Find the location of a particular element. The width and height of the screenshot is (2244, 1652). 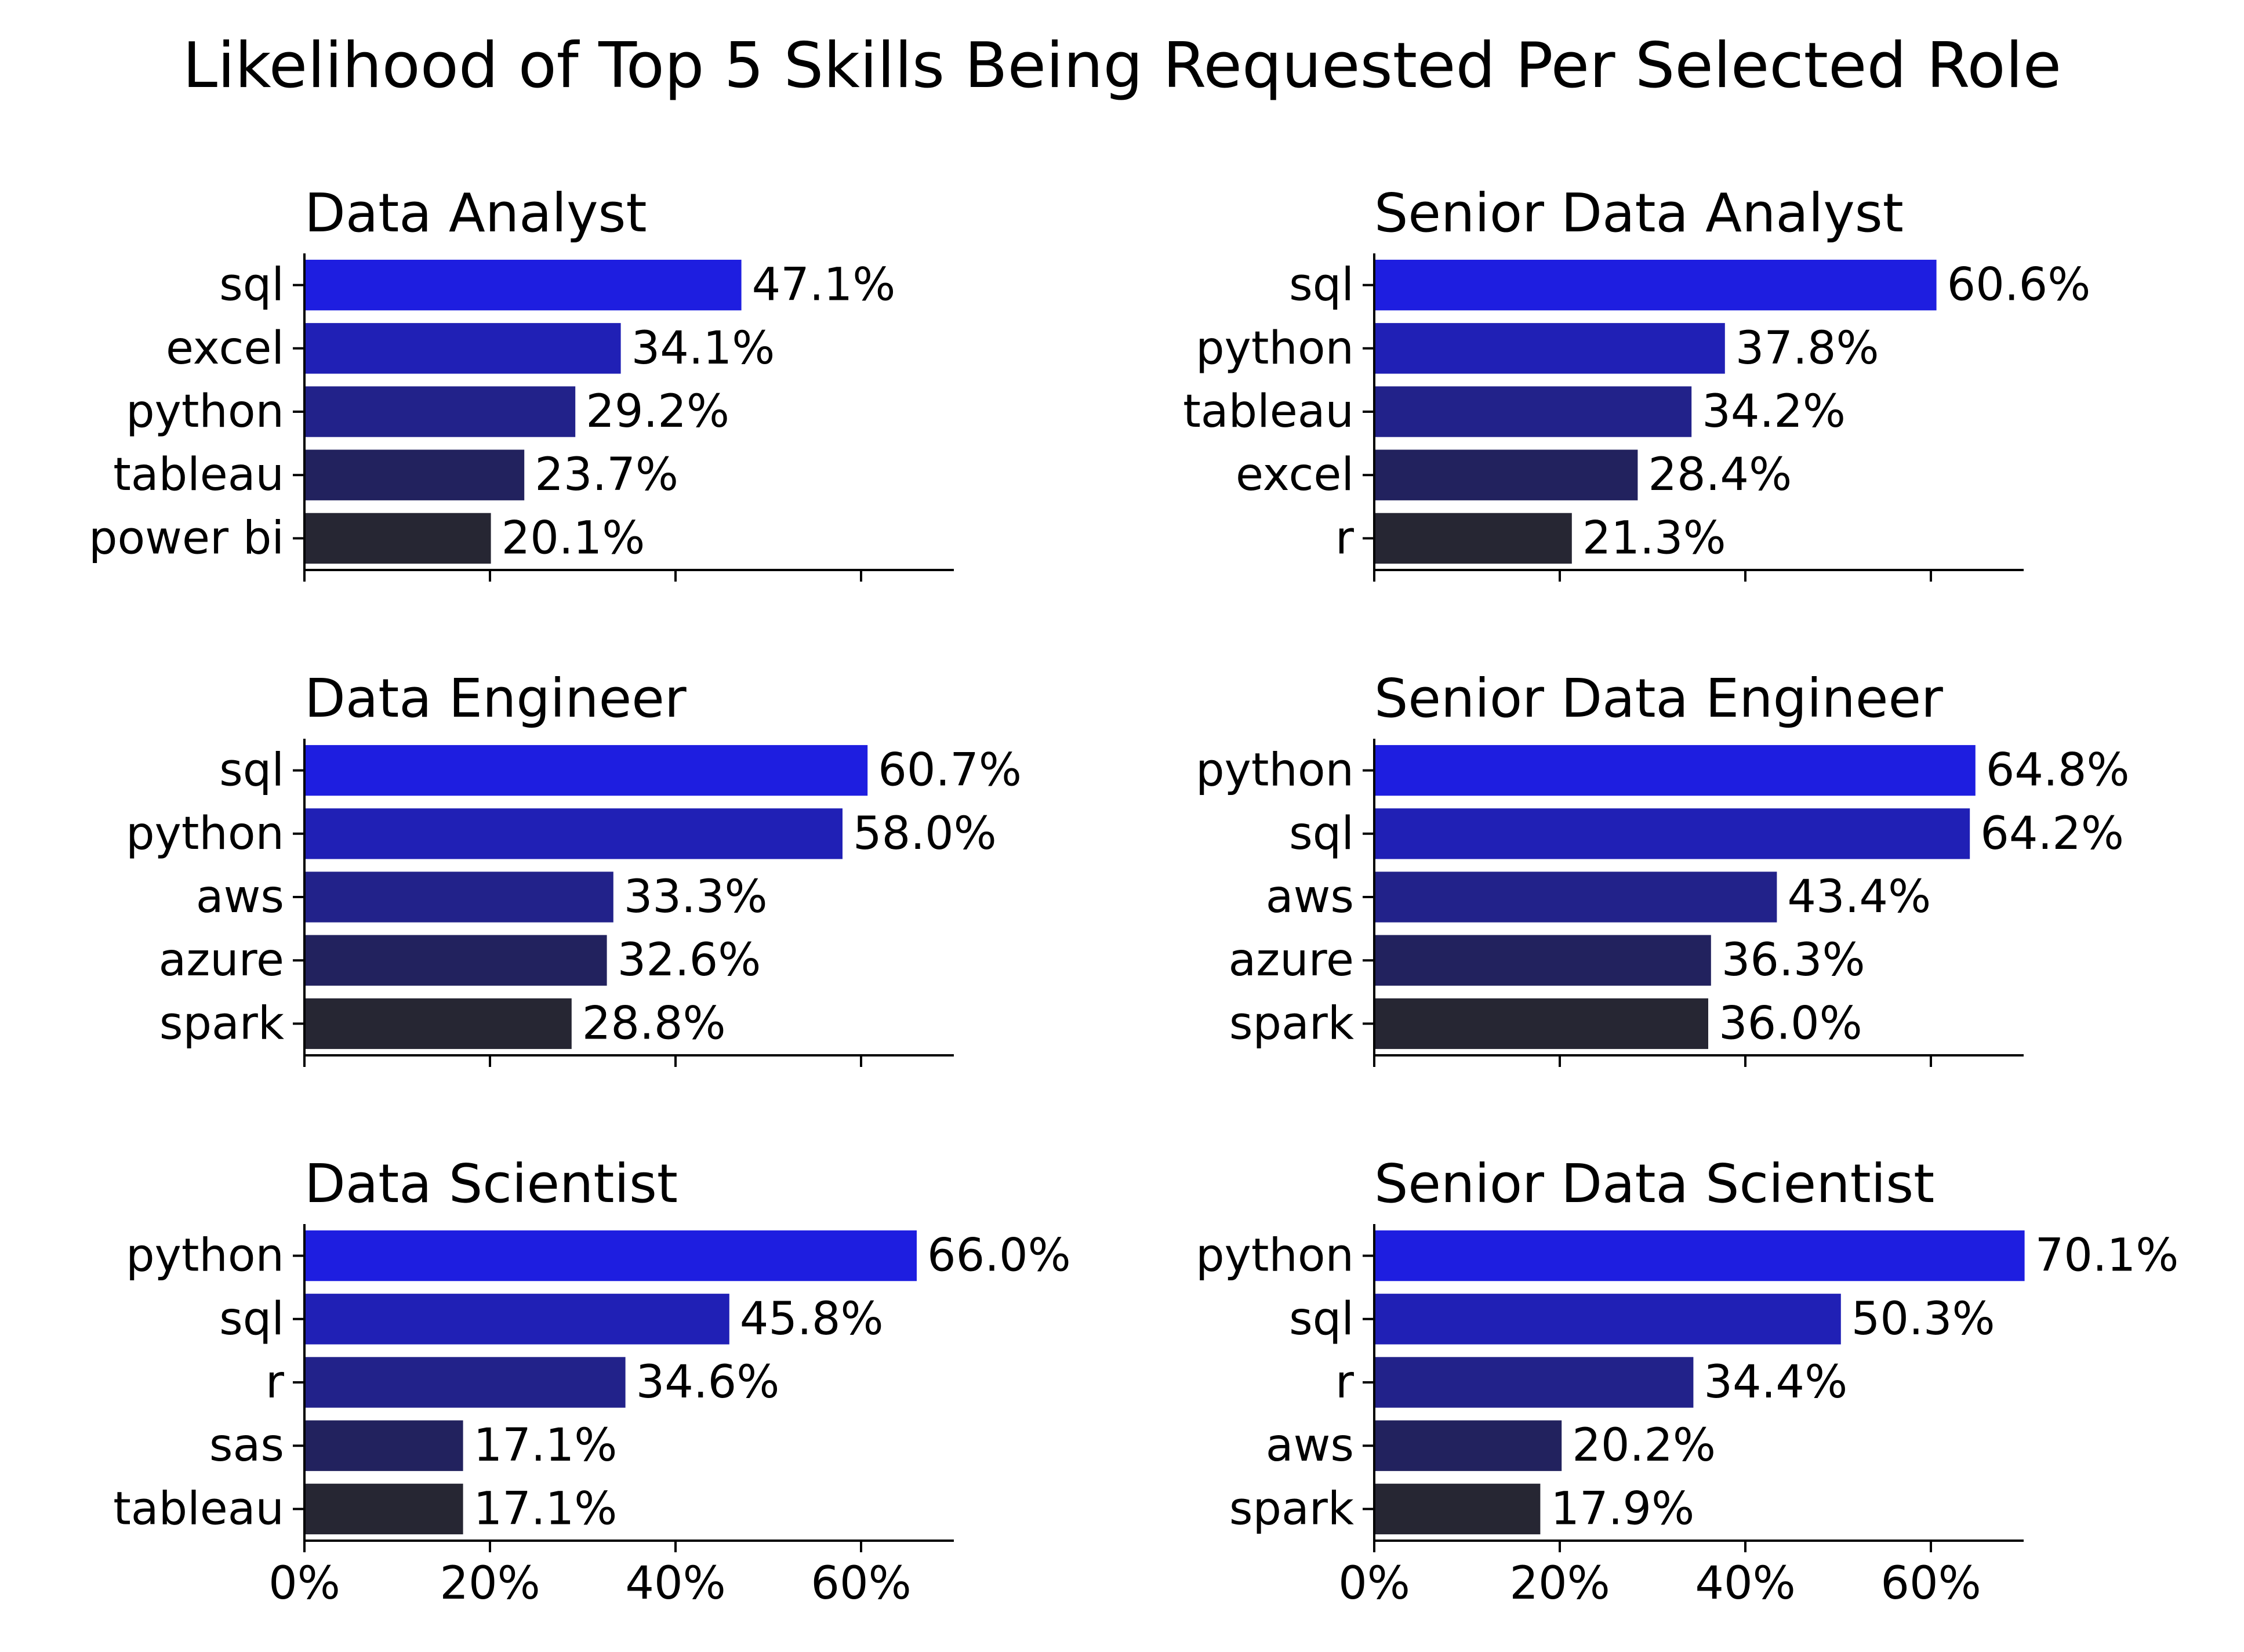

data-label: 36.3% is located at coordinates (1793, 960).